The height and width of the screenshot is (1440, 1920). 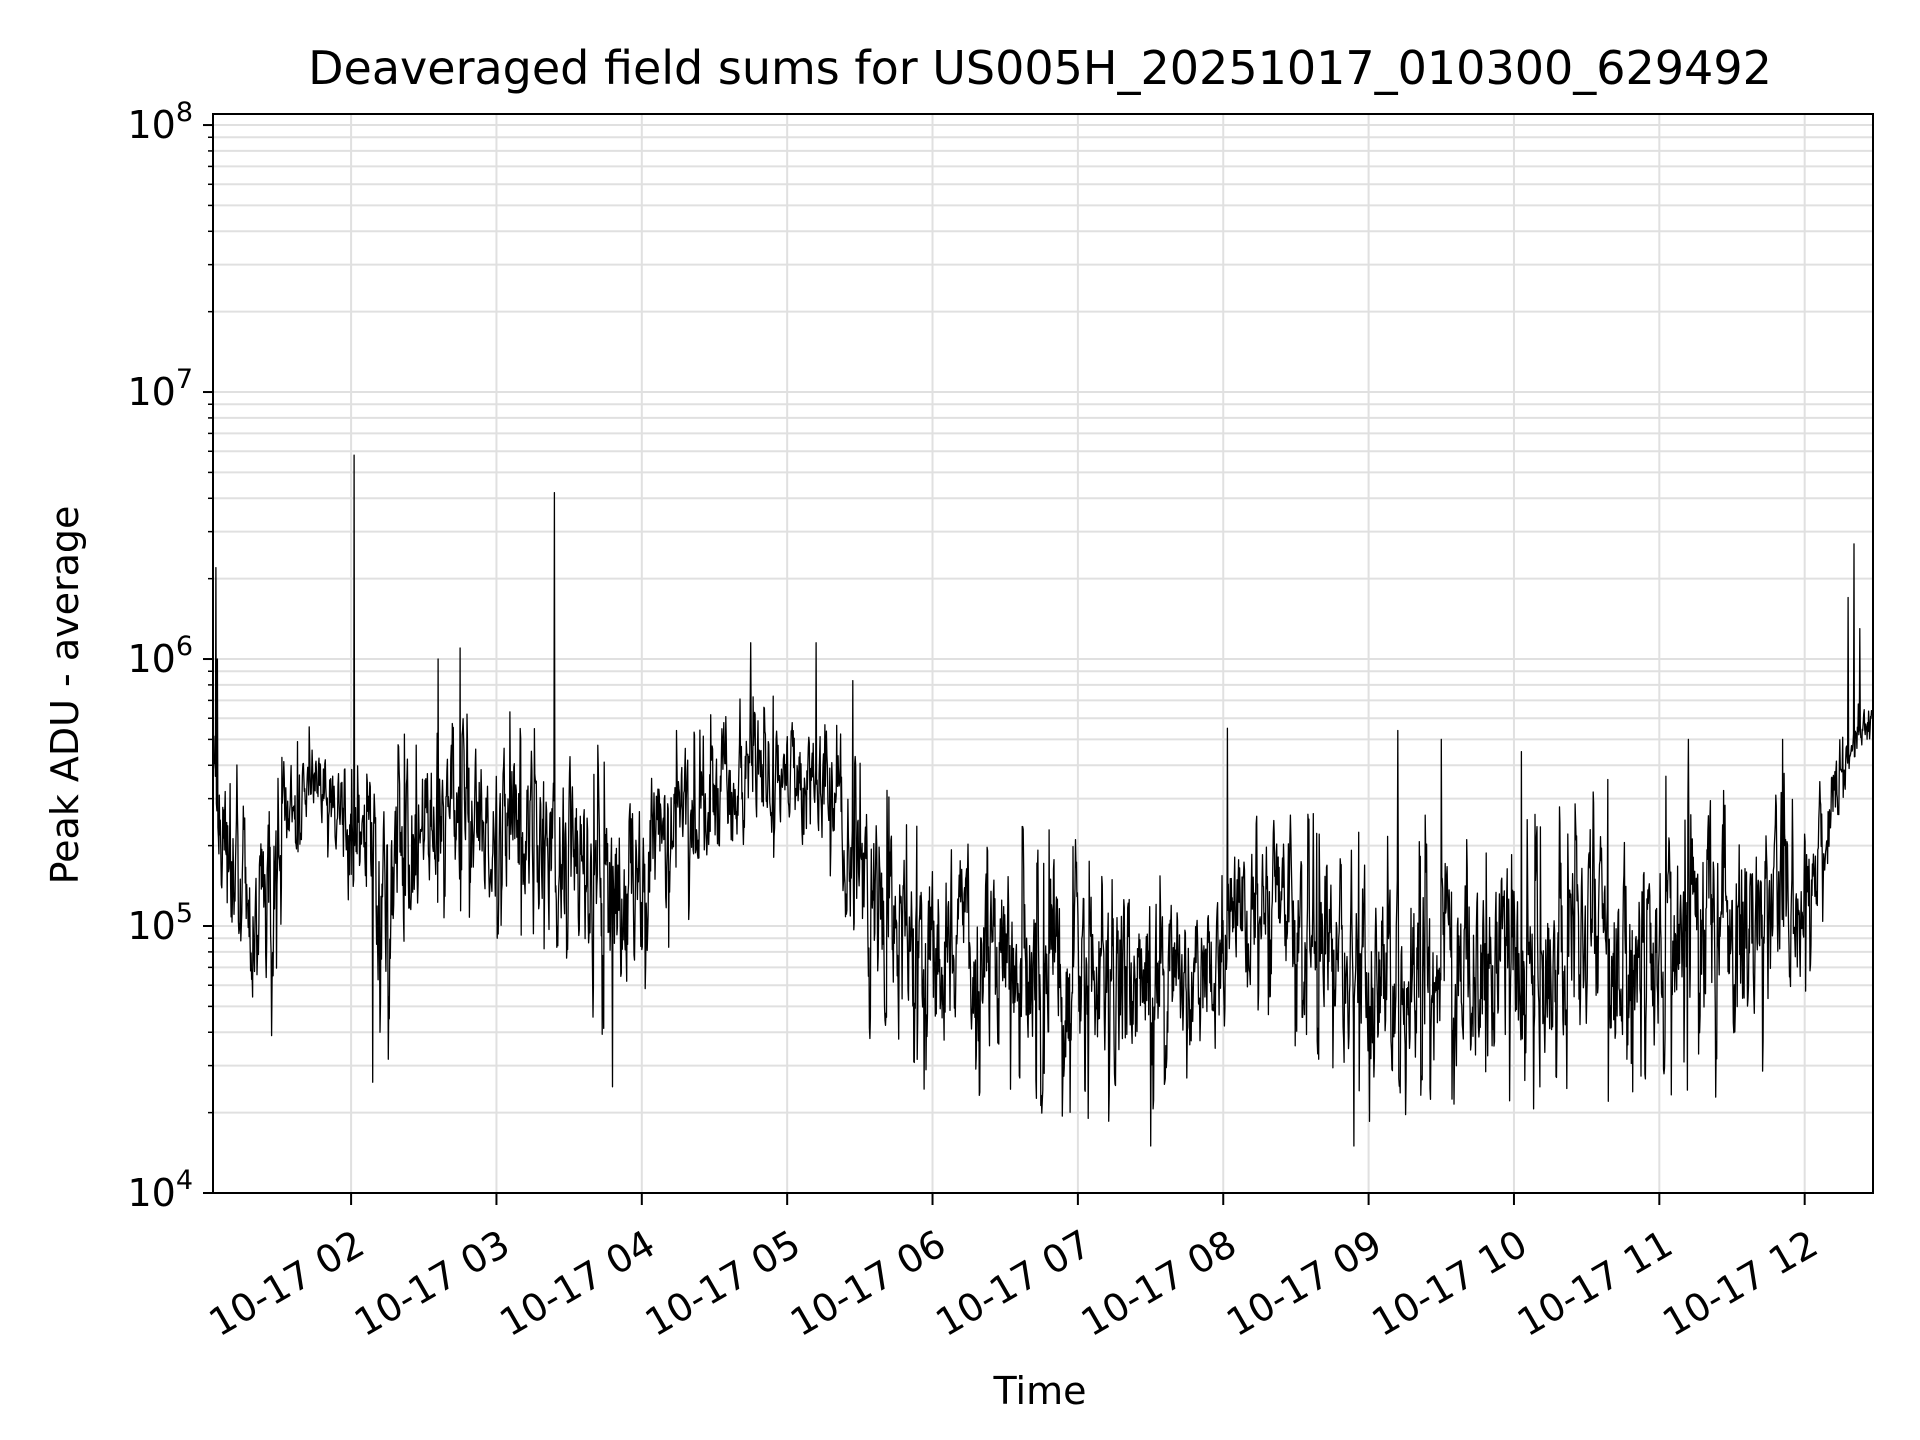 What do you see at coordinates (160, 656) in the screenshot?
I see `y-tick-label: 106` at bounding box center [160, 656].